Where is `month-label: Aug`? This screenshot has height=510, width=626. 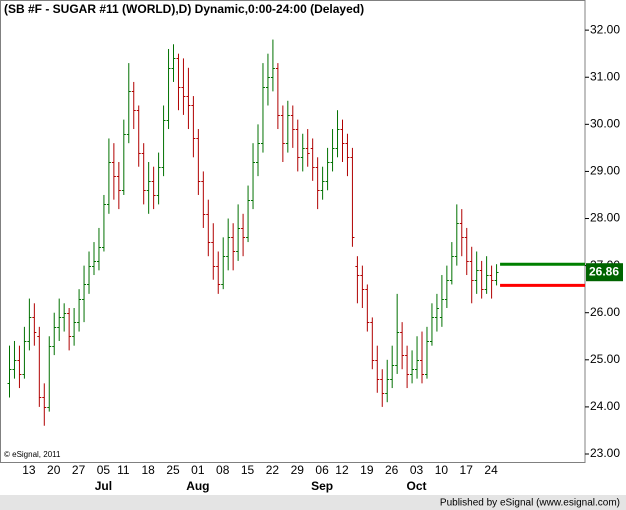 month-label: Aug is located at coordinates (197, 486).